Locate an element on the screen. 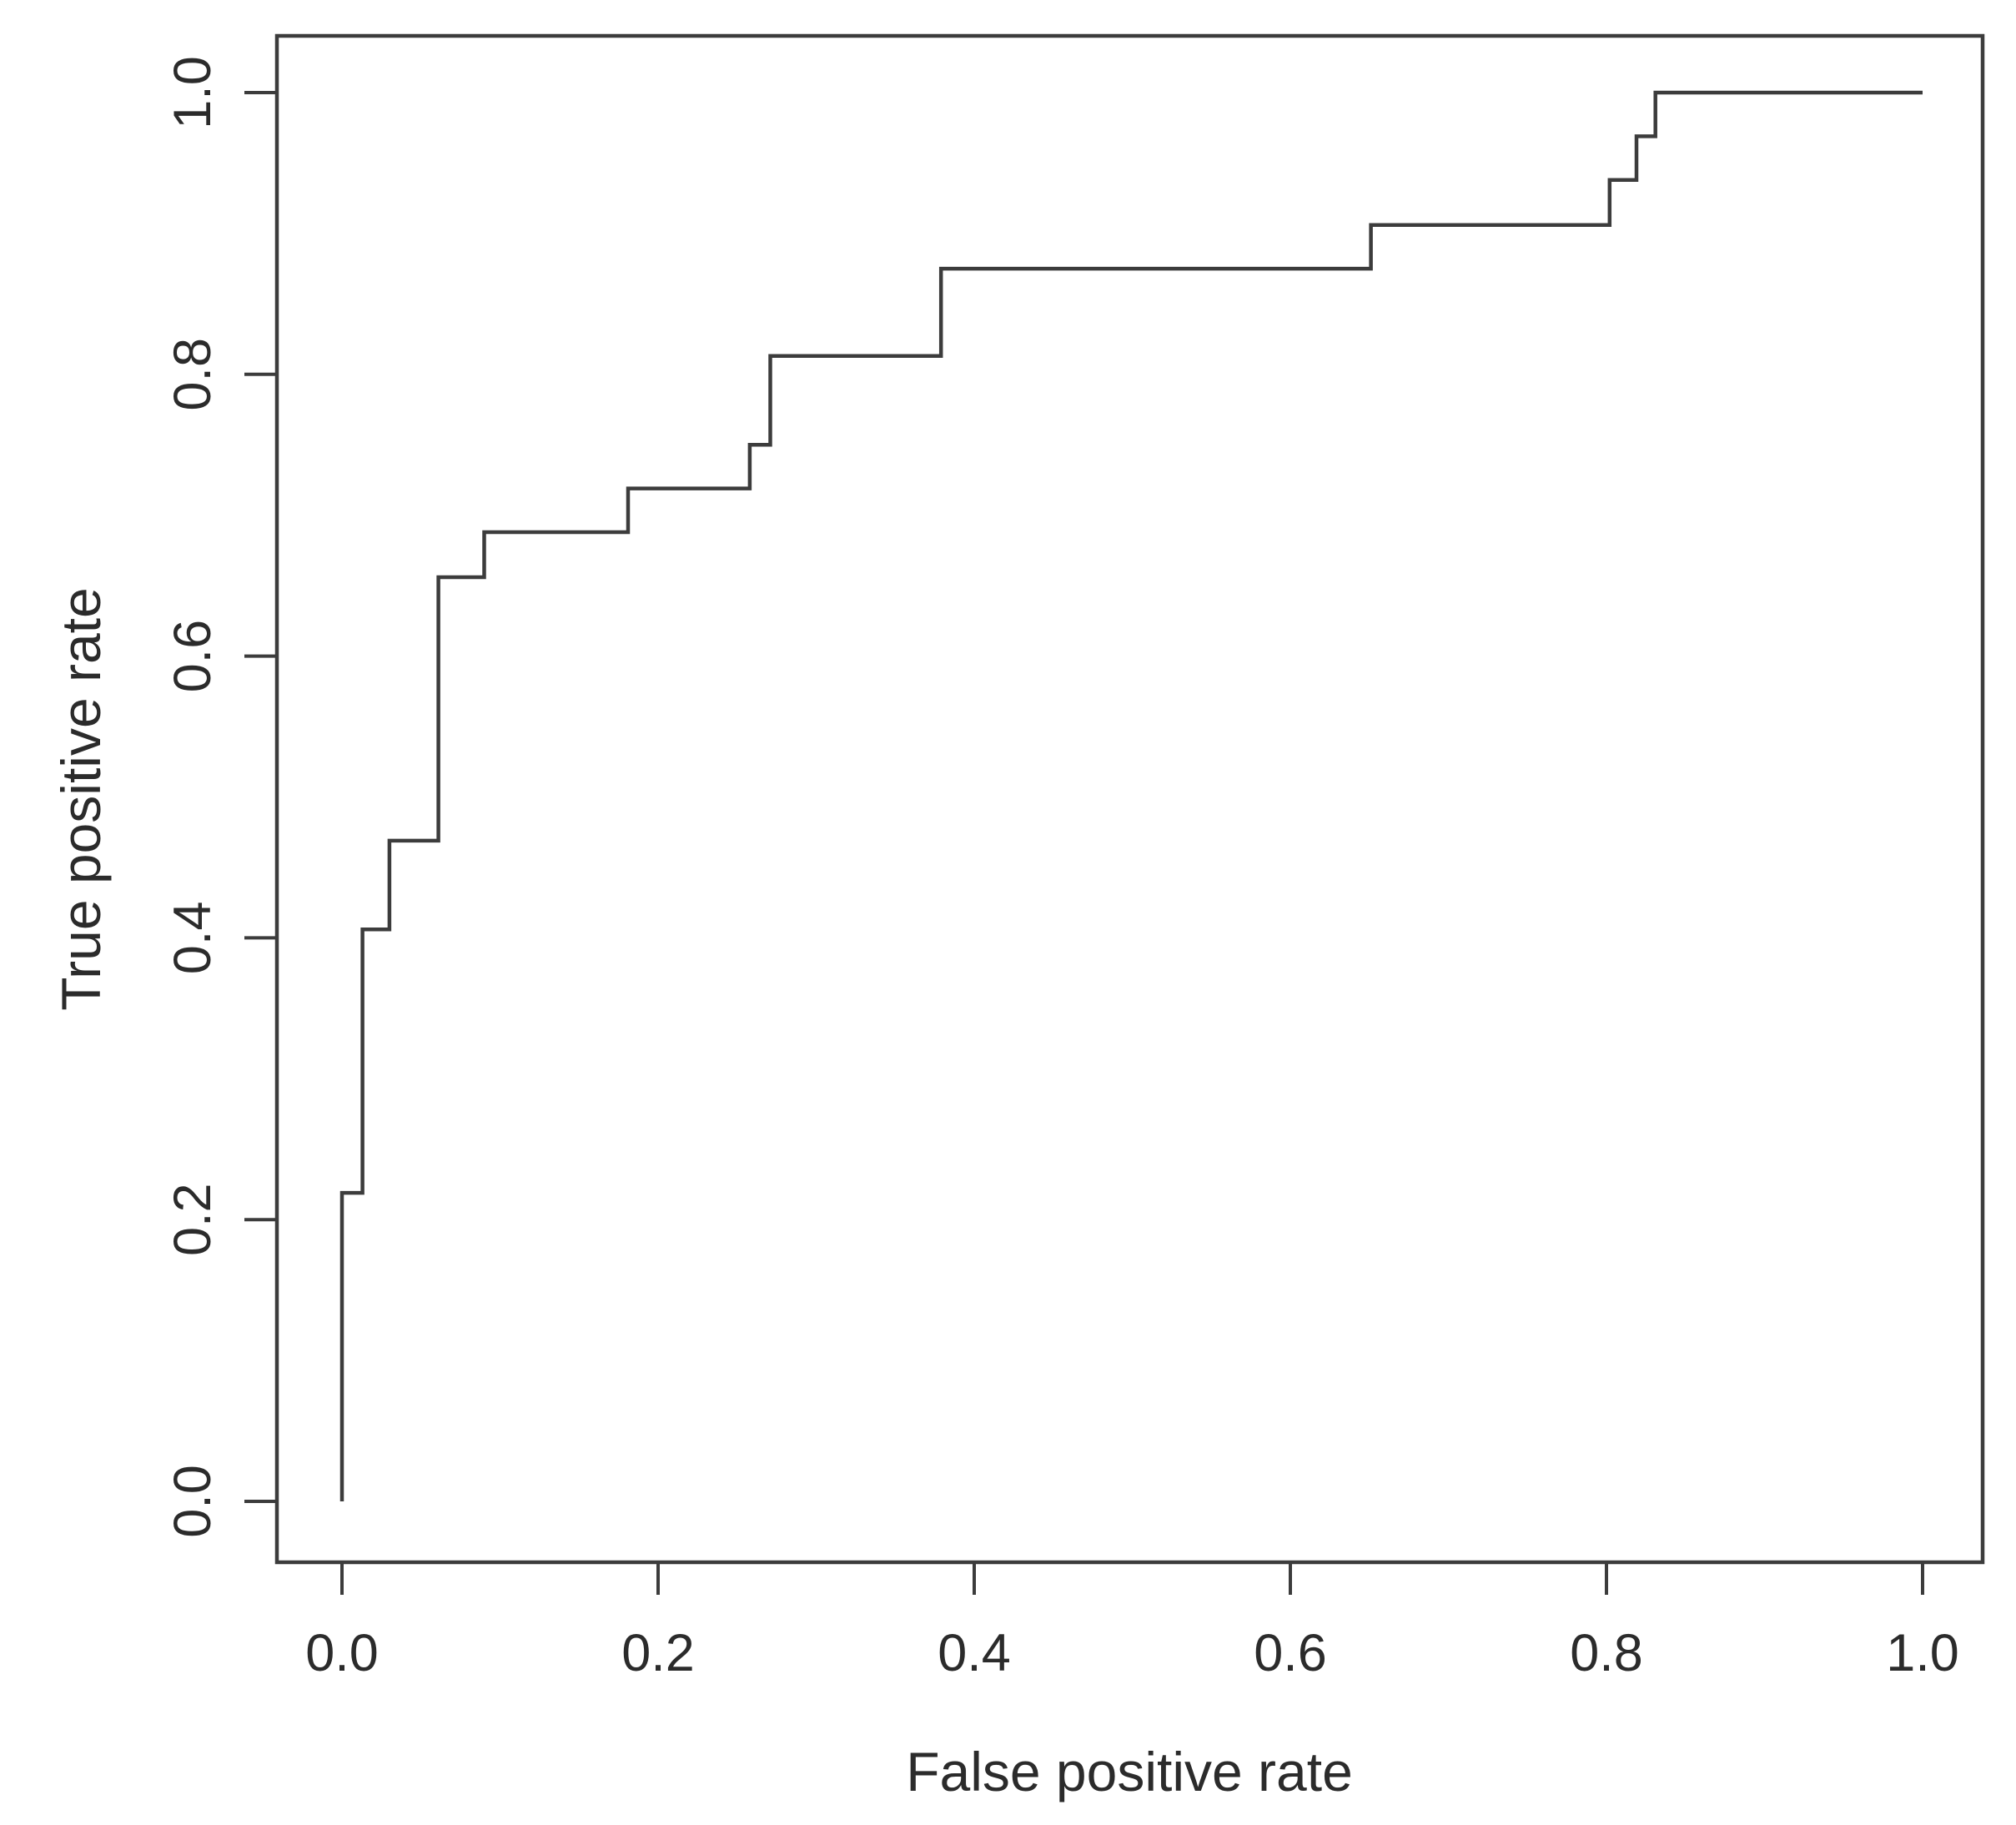  y-tick-label: 0.8 is located at coordinates (192, 374).